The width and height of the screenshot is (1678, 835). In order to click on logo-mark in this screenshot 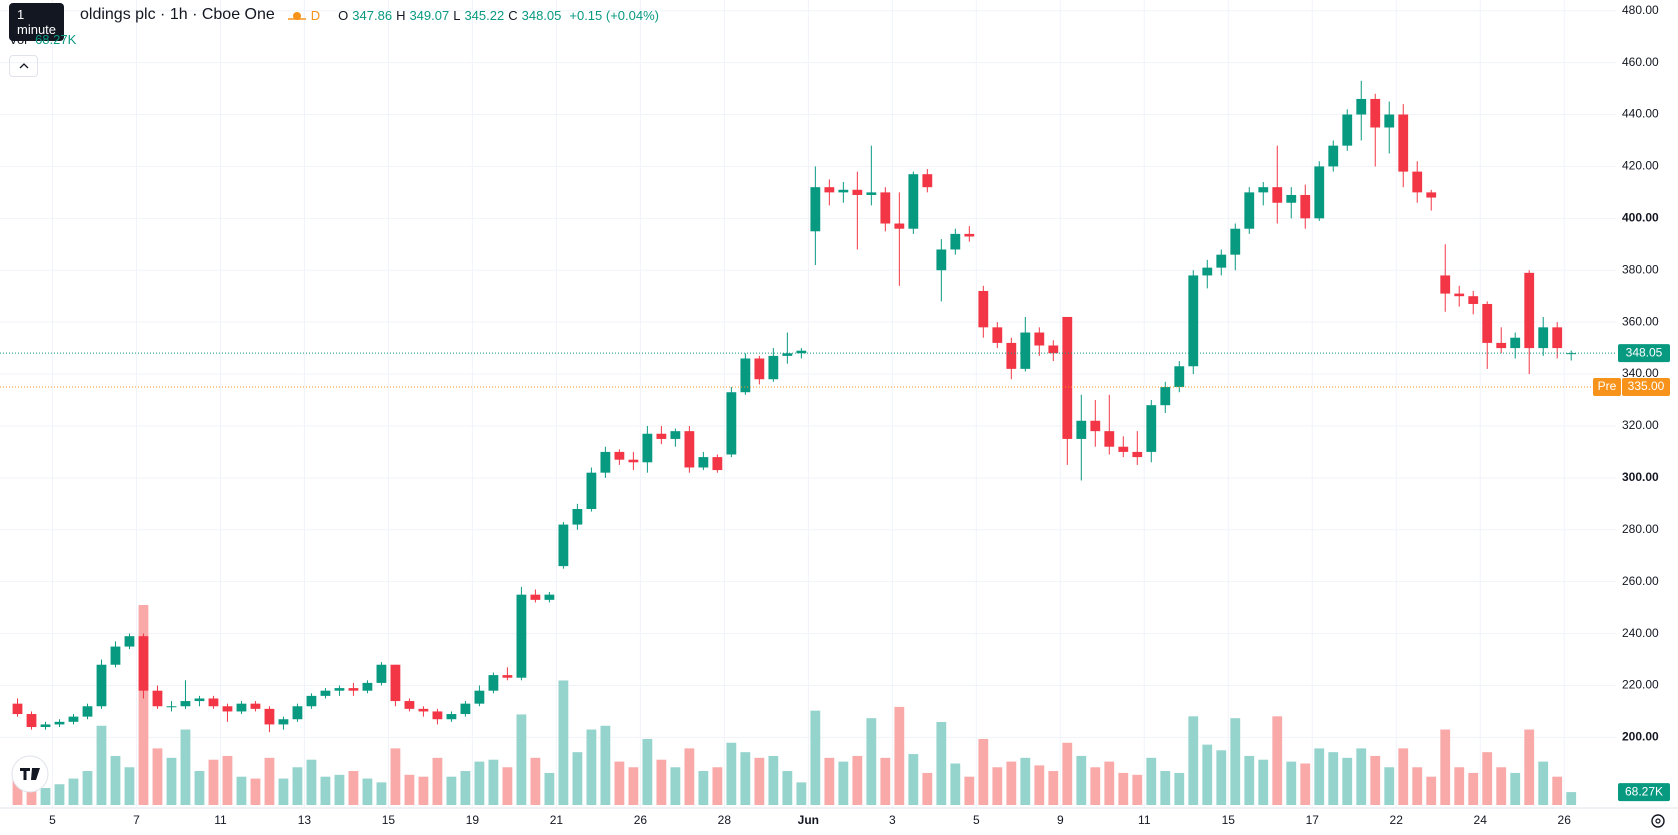, I will do `click(30, 774)`.